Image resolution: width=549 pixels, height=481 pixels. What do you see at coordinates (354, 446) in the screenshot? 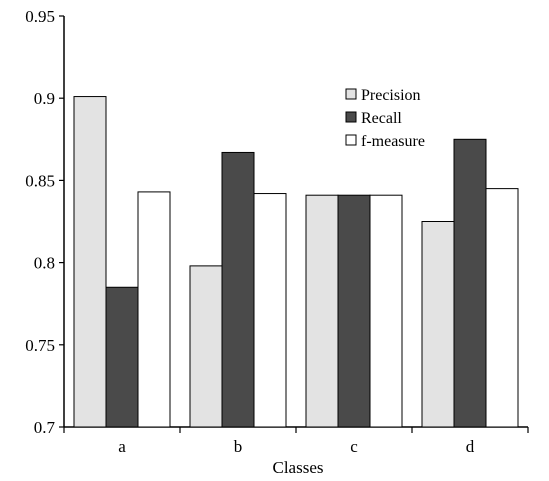
I see `x-tick-label: c` at bounding box center [354, 446].